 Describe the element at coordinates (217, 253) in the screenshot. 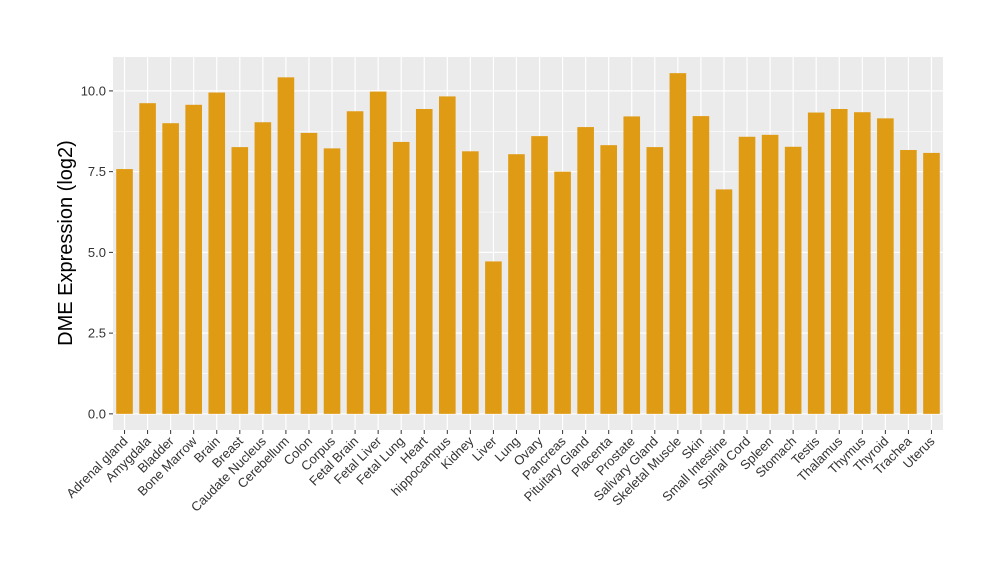

I see `bar-brain` at that location.